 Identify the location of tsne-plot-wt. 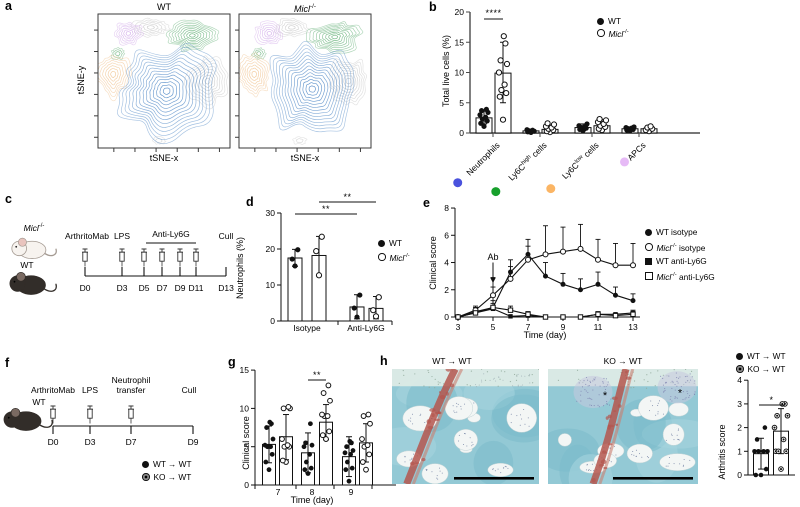
(162, 82).